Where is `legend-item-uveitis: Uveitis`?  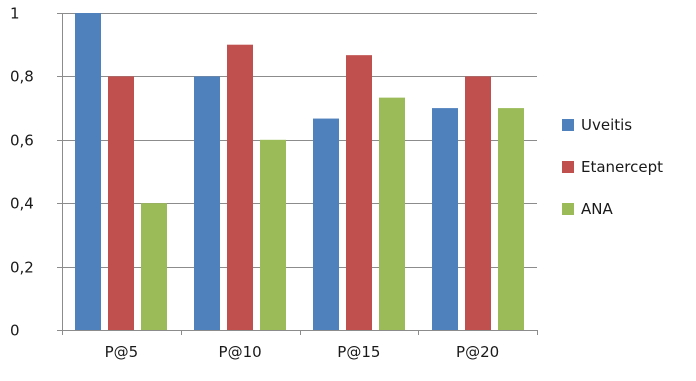
legend-item-uveitis: Uveitis is located at coordinates (597, 125).